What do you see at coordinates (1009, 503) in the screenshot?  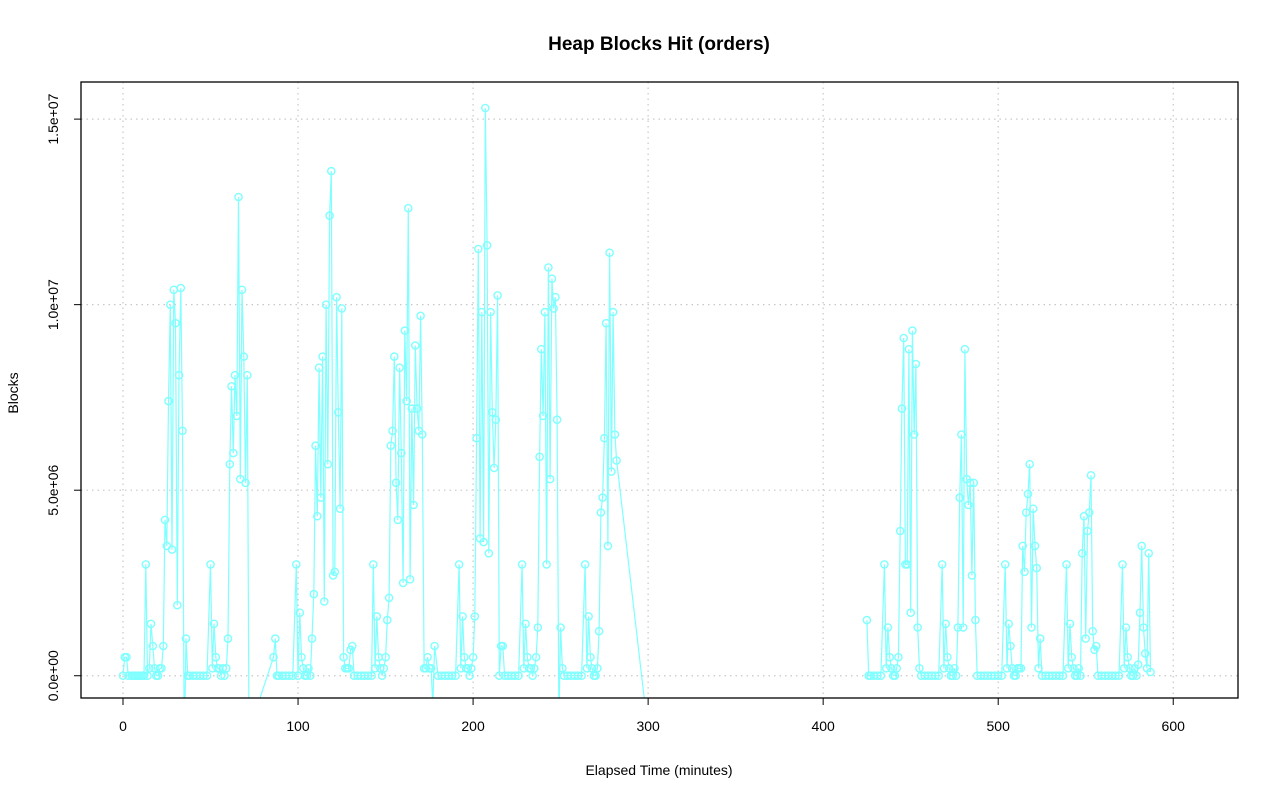 I see `series-line` at bounding box center [1009, 503].